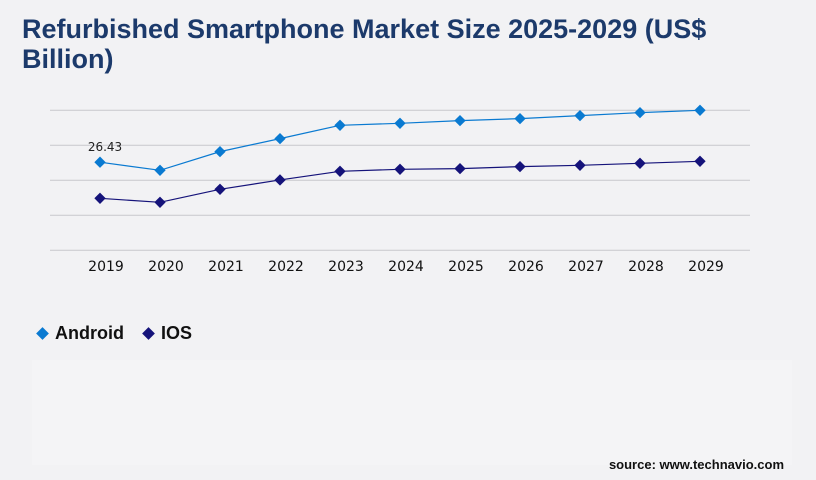 The image size is (816, 480). I want to click on legend-label: Android, so click(89, 333).